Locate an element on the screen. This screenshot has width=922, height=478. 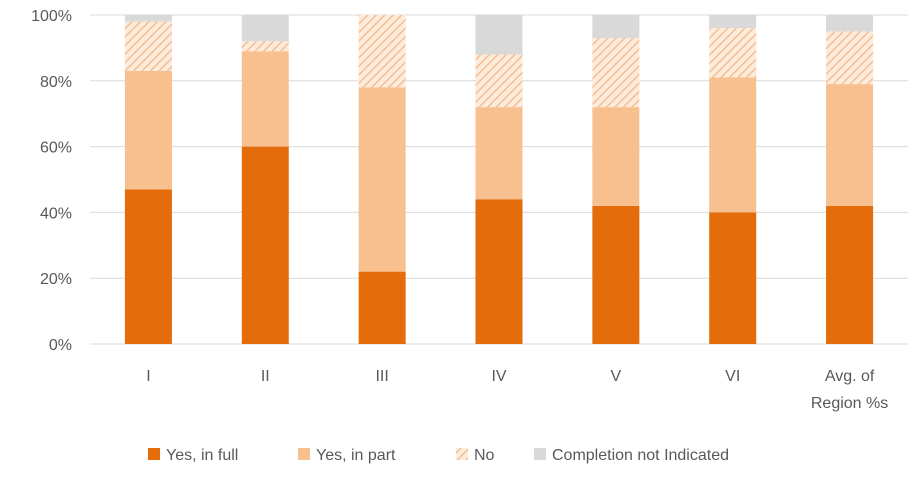
y-tick-label: 40% is located at coordinates (56, 213).